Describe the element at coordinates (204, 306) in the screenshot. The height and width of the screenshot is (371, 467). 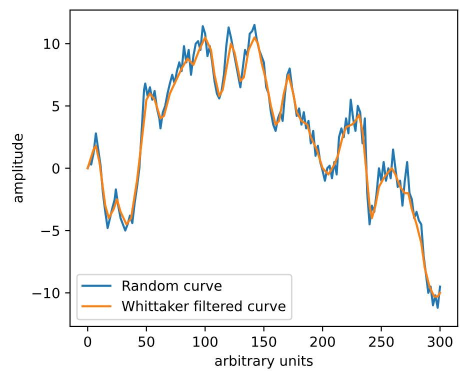
I see `legend-label: Whittaker filtered curve` at that location.